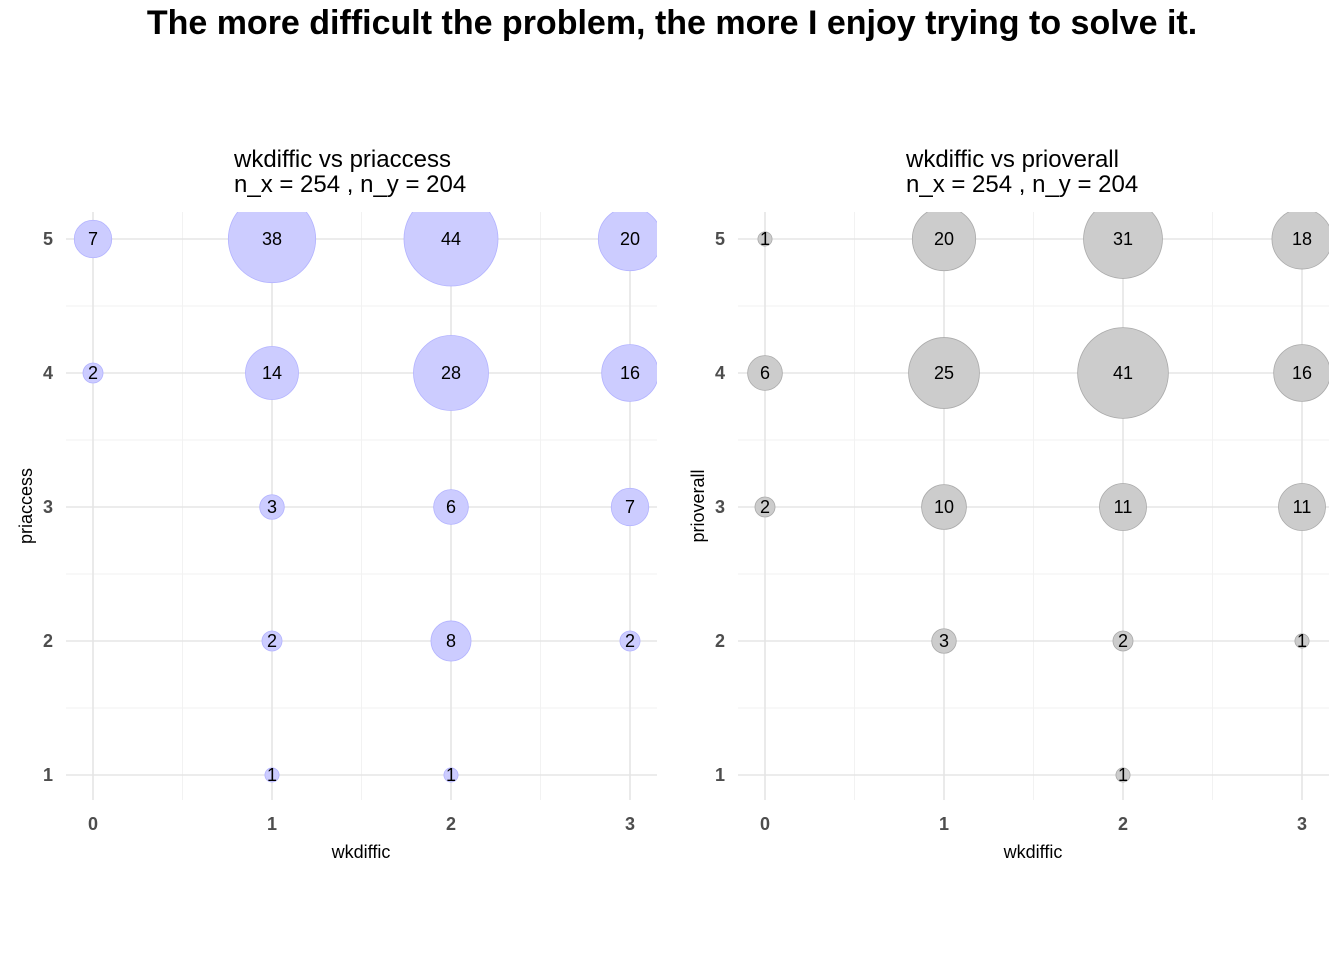 The height and width of the screenshot is (960, 1344). Describe the element at coordinates (451, 239) in the screenshot. I see `bubble-label: 44` at that location.